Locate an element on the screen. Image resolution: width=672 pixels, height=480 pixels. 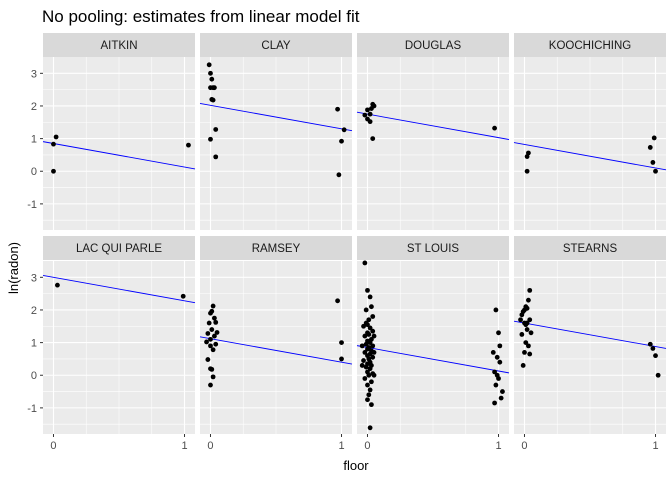
strip-label: RAMSEY is located at coordinates (276, 249).